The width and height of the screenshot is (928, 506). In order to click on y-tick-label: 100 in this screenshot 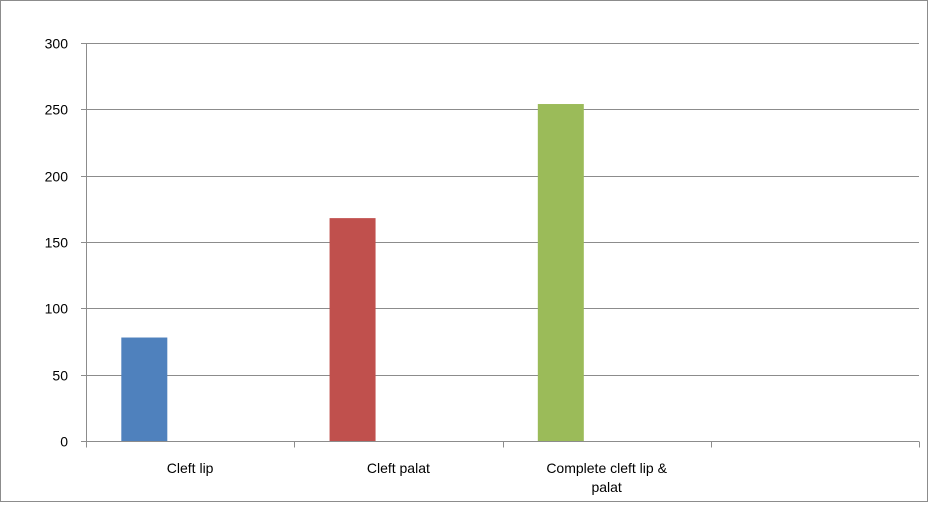, I will do `click(57, 309)`.